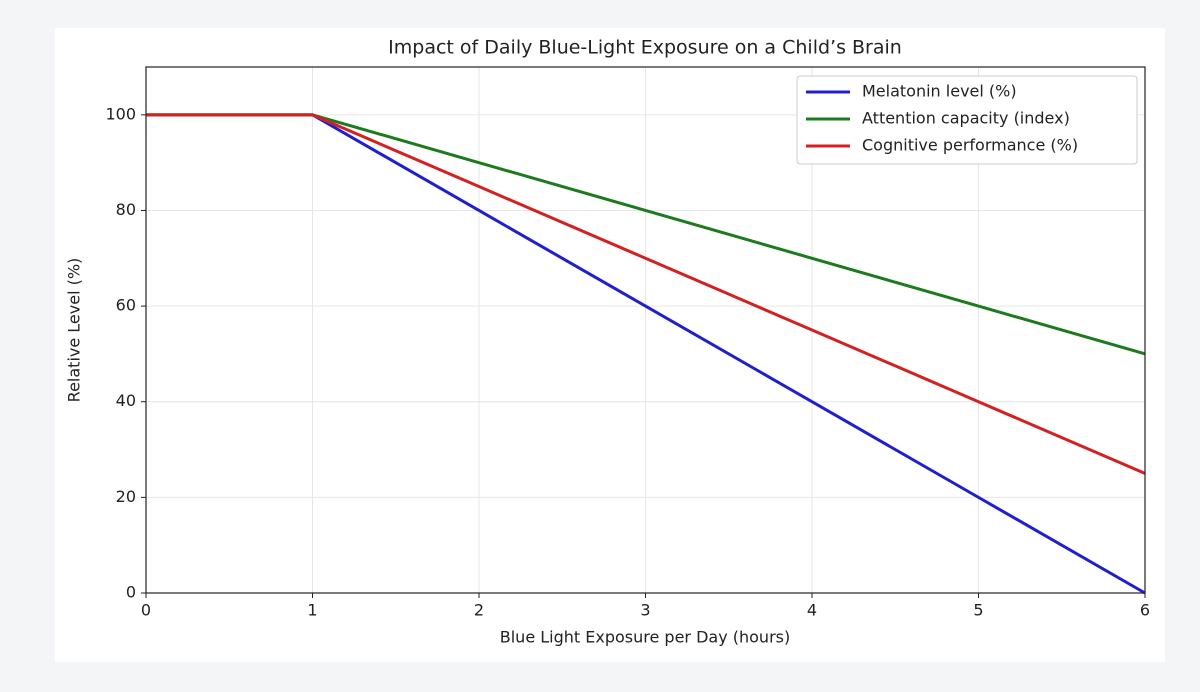 Image resolution: width=1200 pixels, height=692 pixels. What do you see at coordinates (126, 496) in the screenshot?
I see `y-tick-label: 20` at bounding box center [126, 496].